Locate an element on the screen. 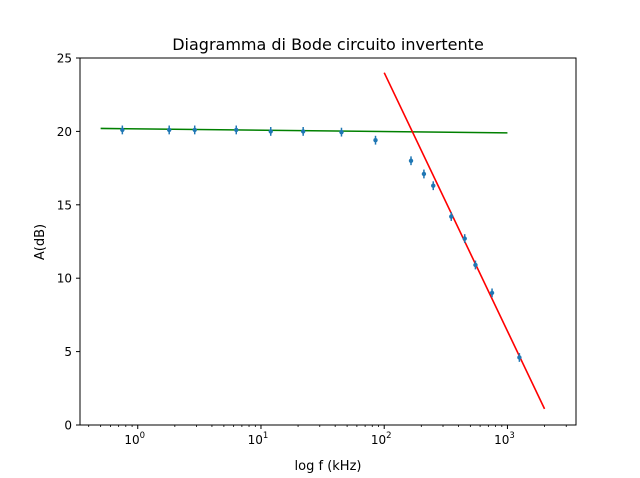 The height and width of the screenshot is (478, 640). x-tick-exponent: 0 is located at coordinates (142, 436).